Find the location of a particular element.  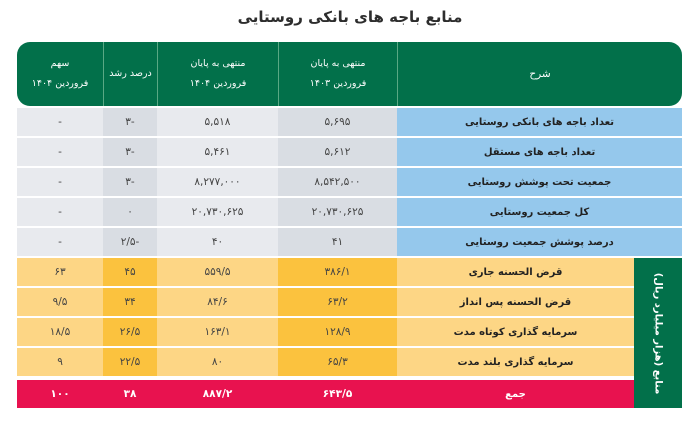

cell-label: تعداد باجه های مستقل is located at coordinates (539, 152).